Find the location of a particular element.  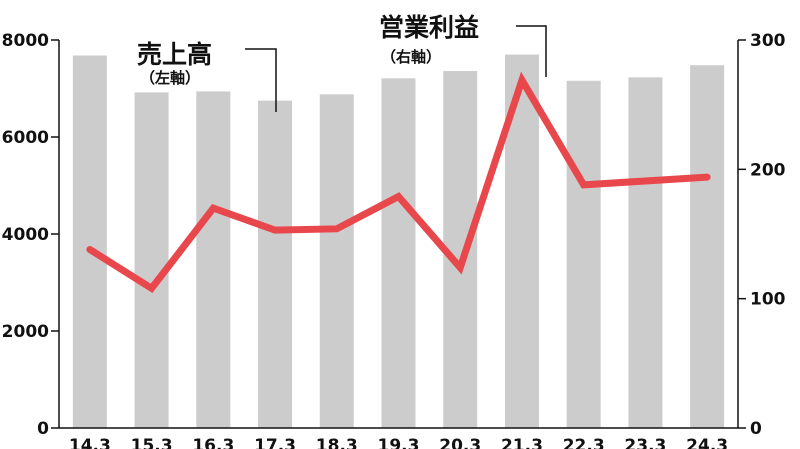

x-tick-label: 19.3 is located at coordinates (399, 442).